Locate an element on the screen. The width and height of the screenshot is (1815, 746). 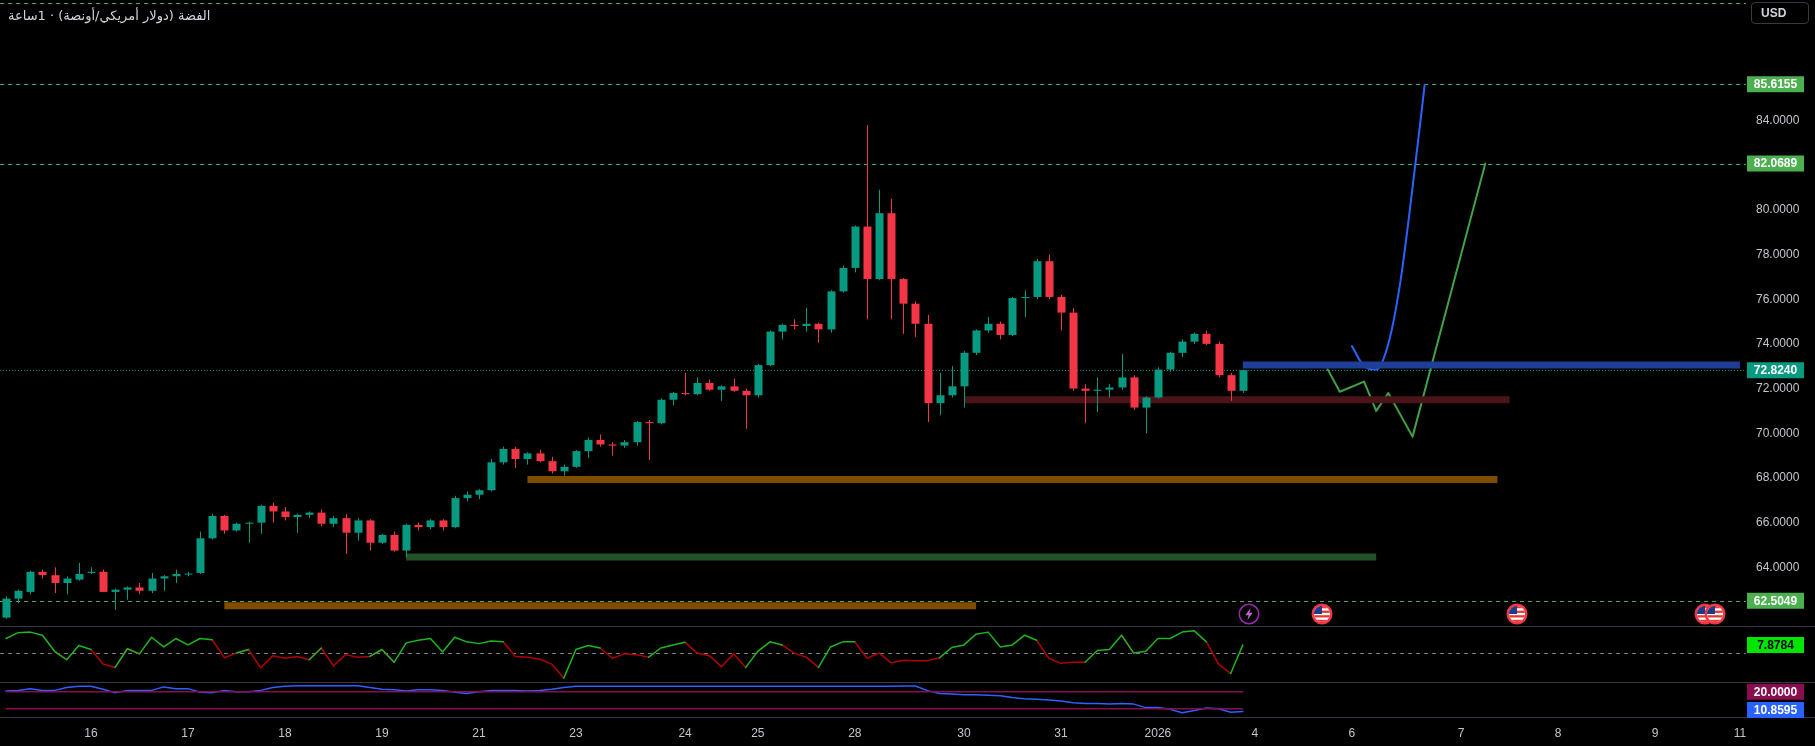
y-tick-label: 72.0000 is located at coordinates (1778, 387).